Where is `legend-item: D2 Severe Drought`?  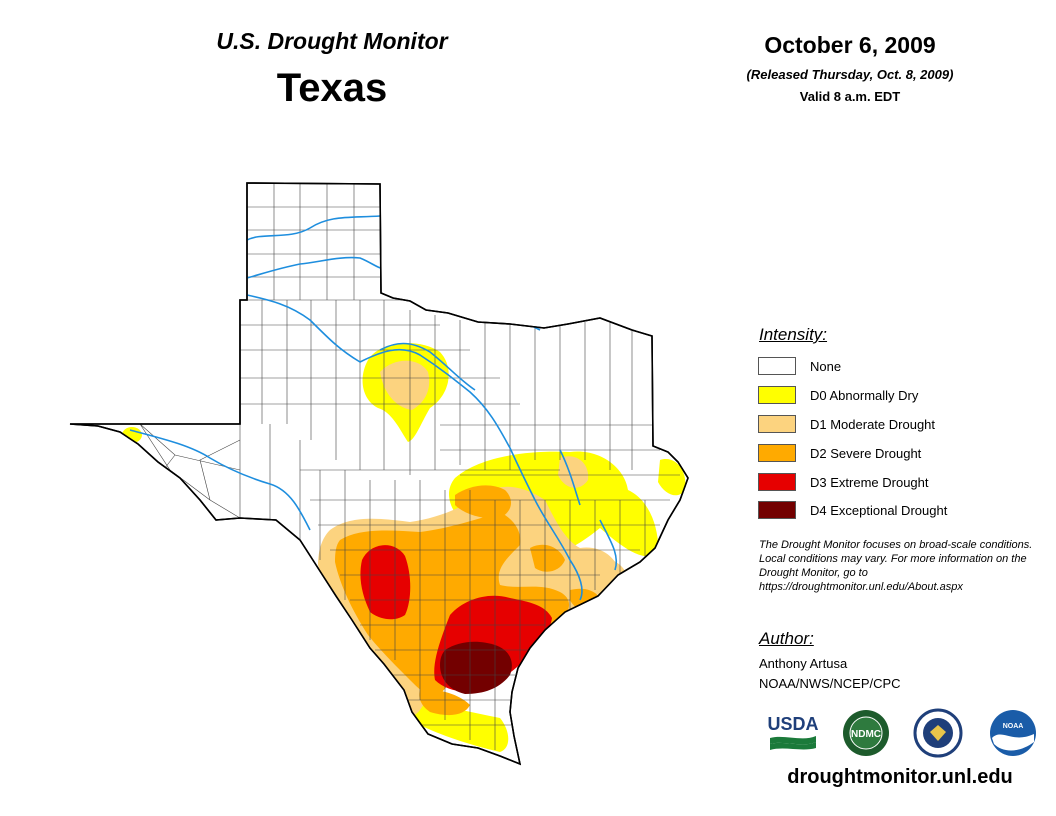
legend-item: D2 Severe Drought is located at coordinates (839, 453).